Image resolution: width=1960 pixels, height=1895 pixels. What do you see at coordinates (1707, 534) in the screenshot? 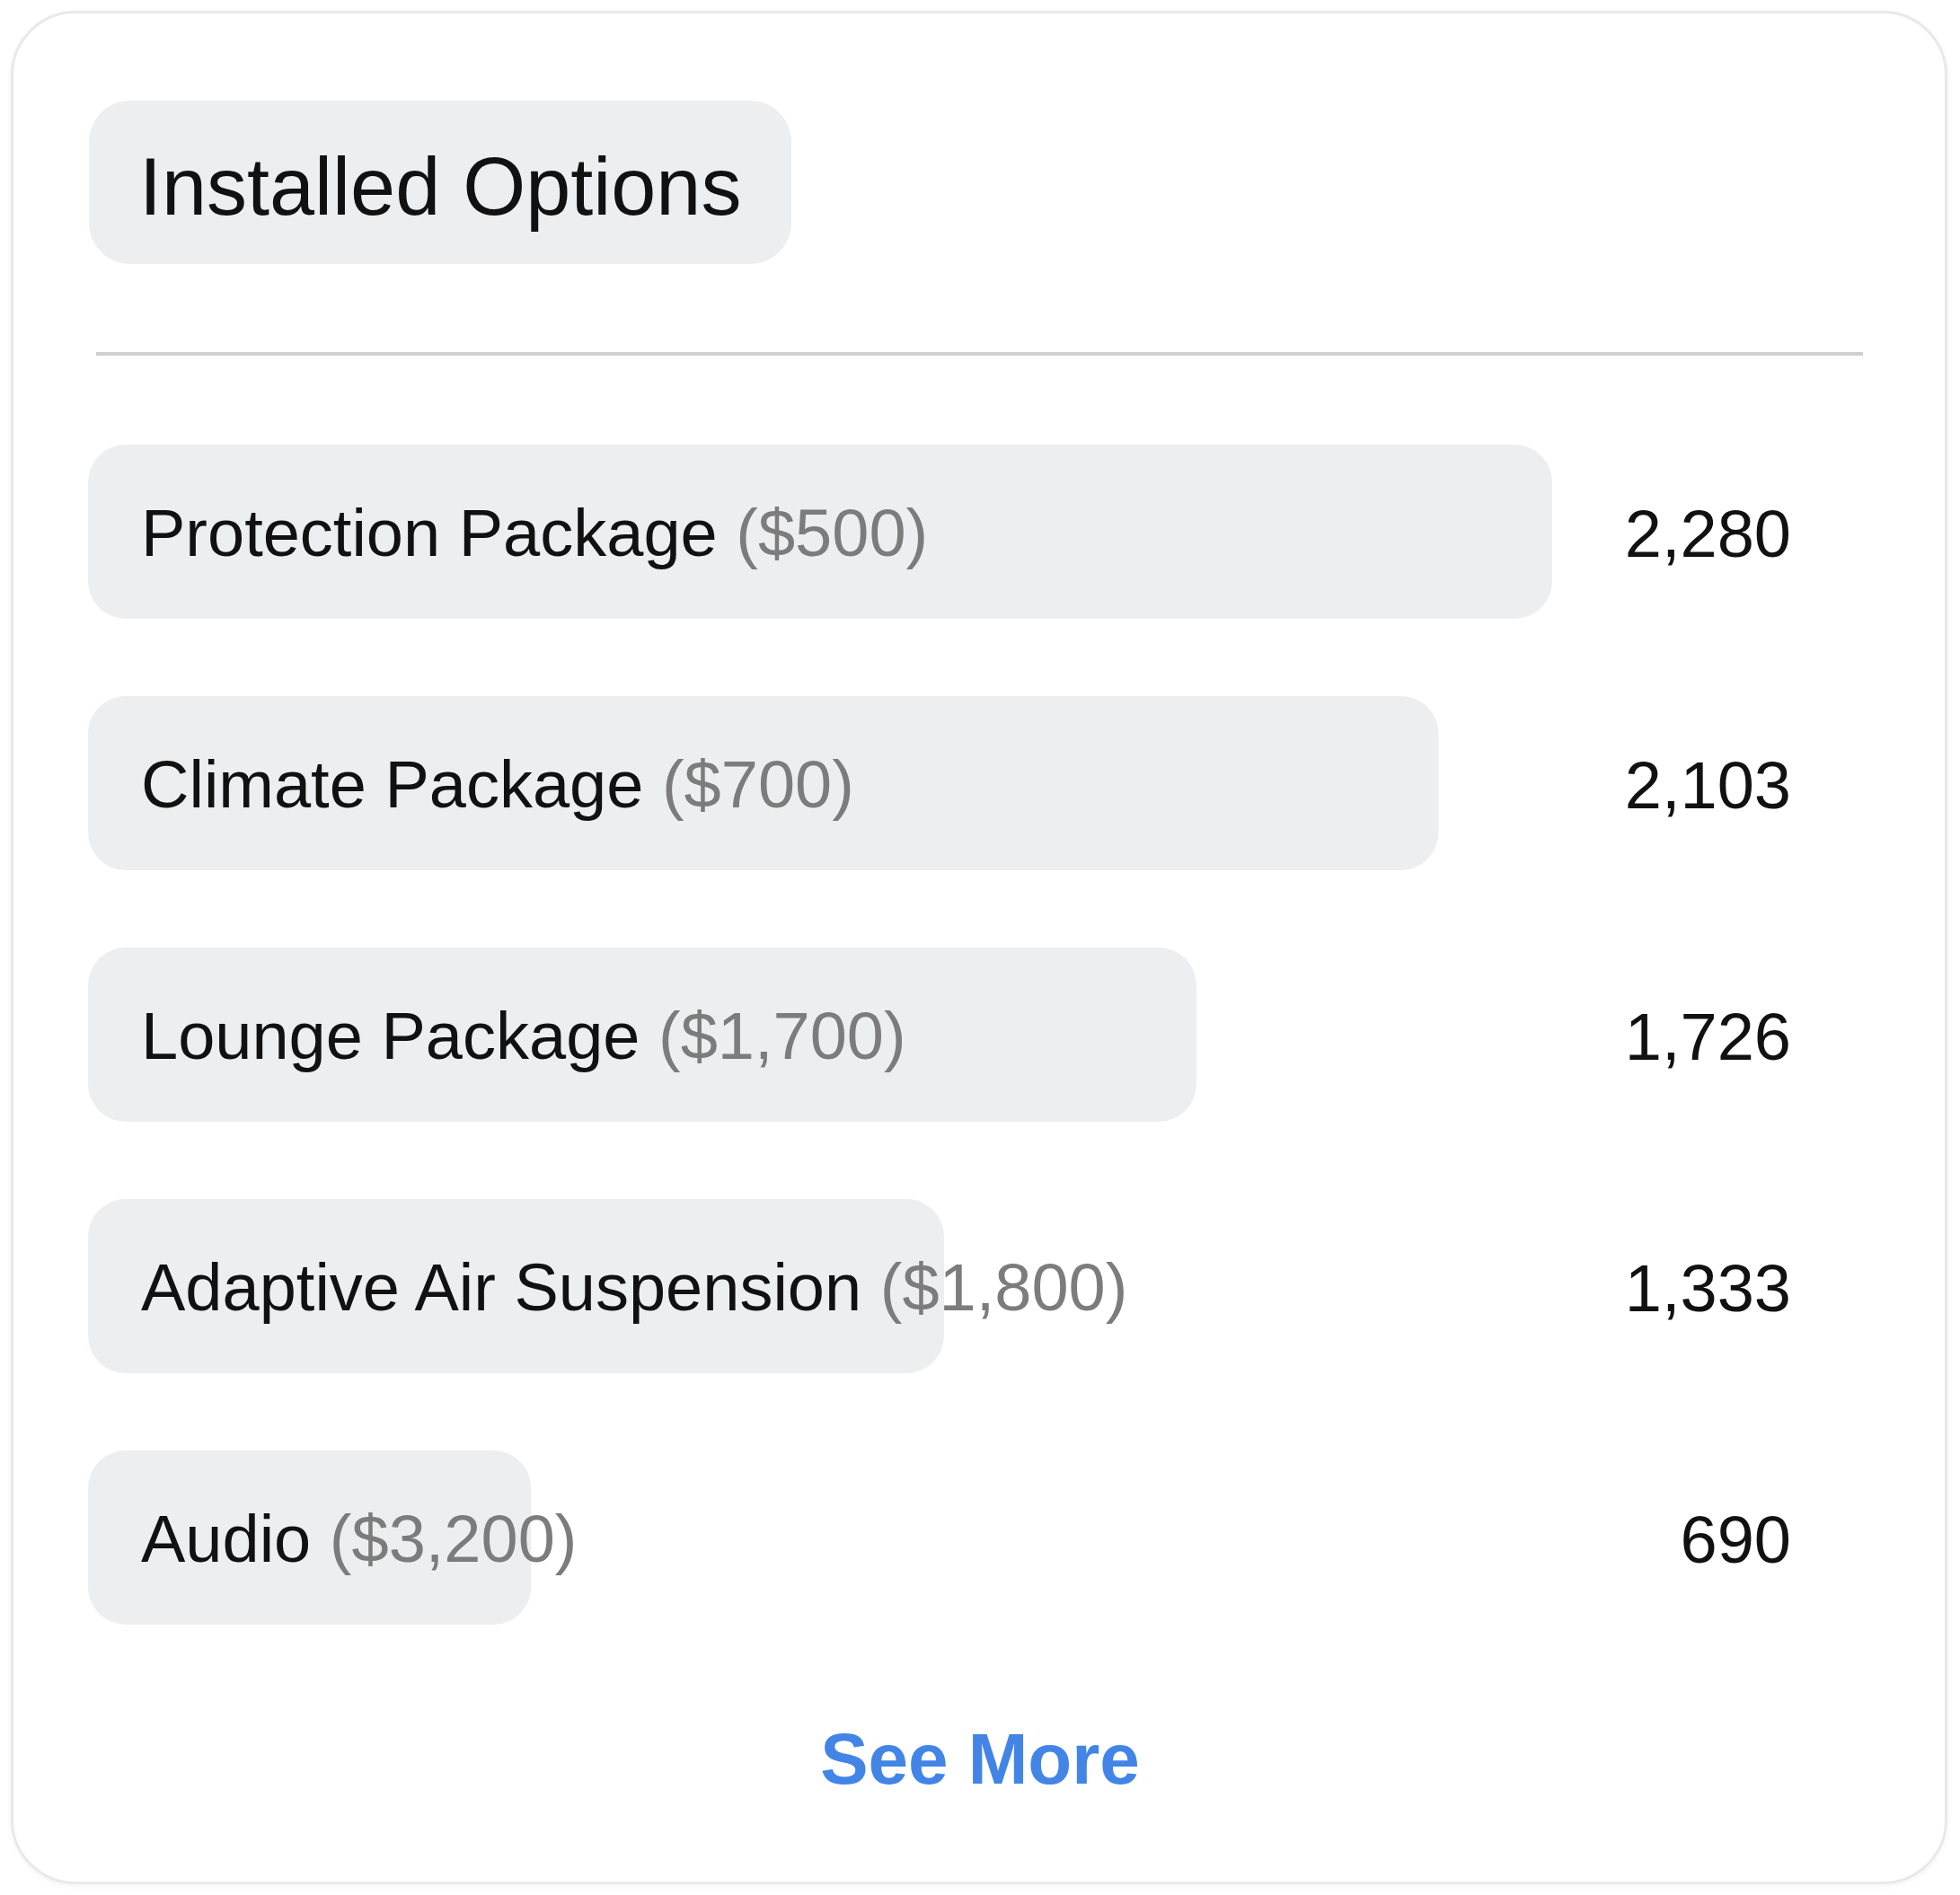
I see `data-label: 2,280` at bounding box center [1707, 534].